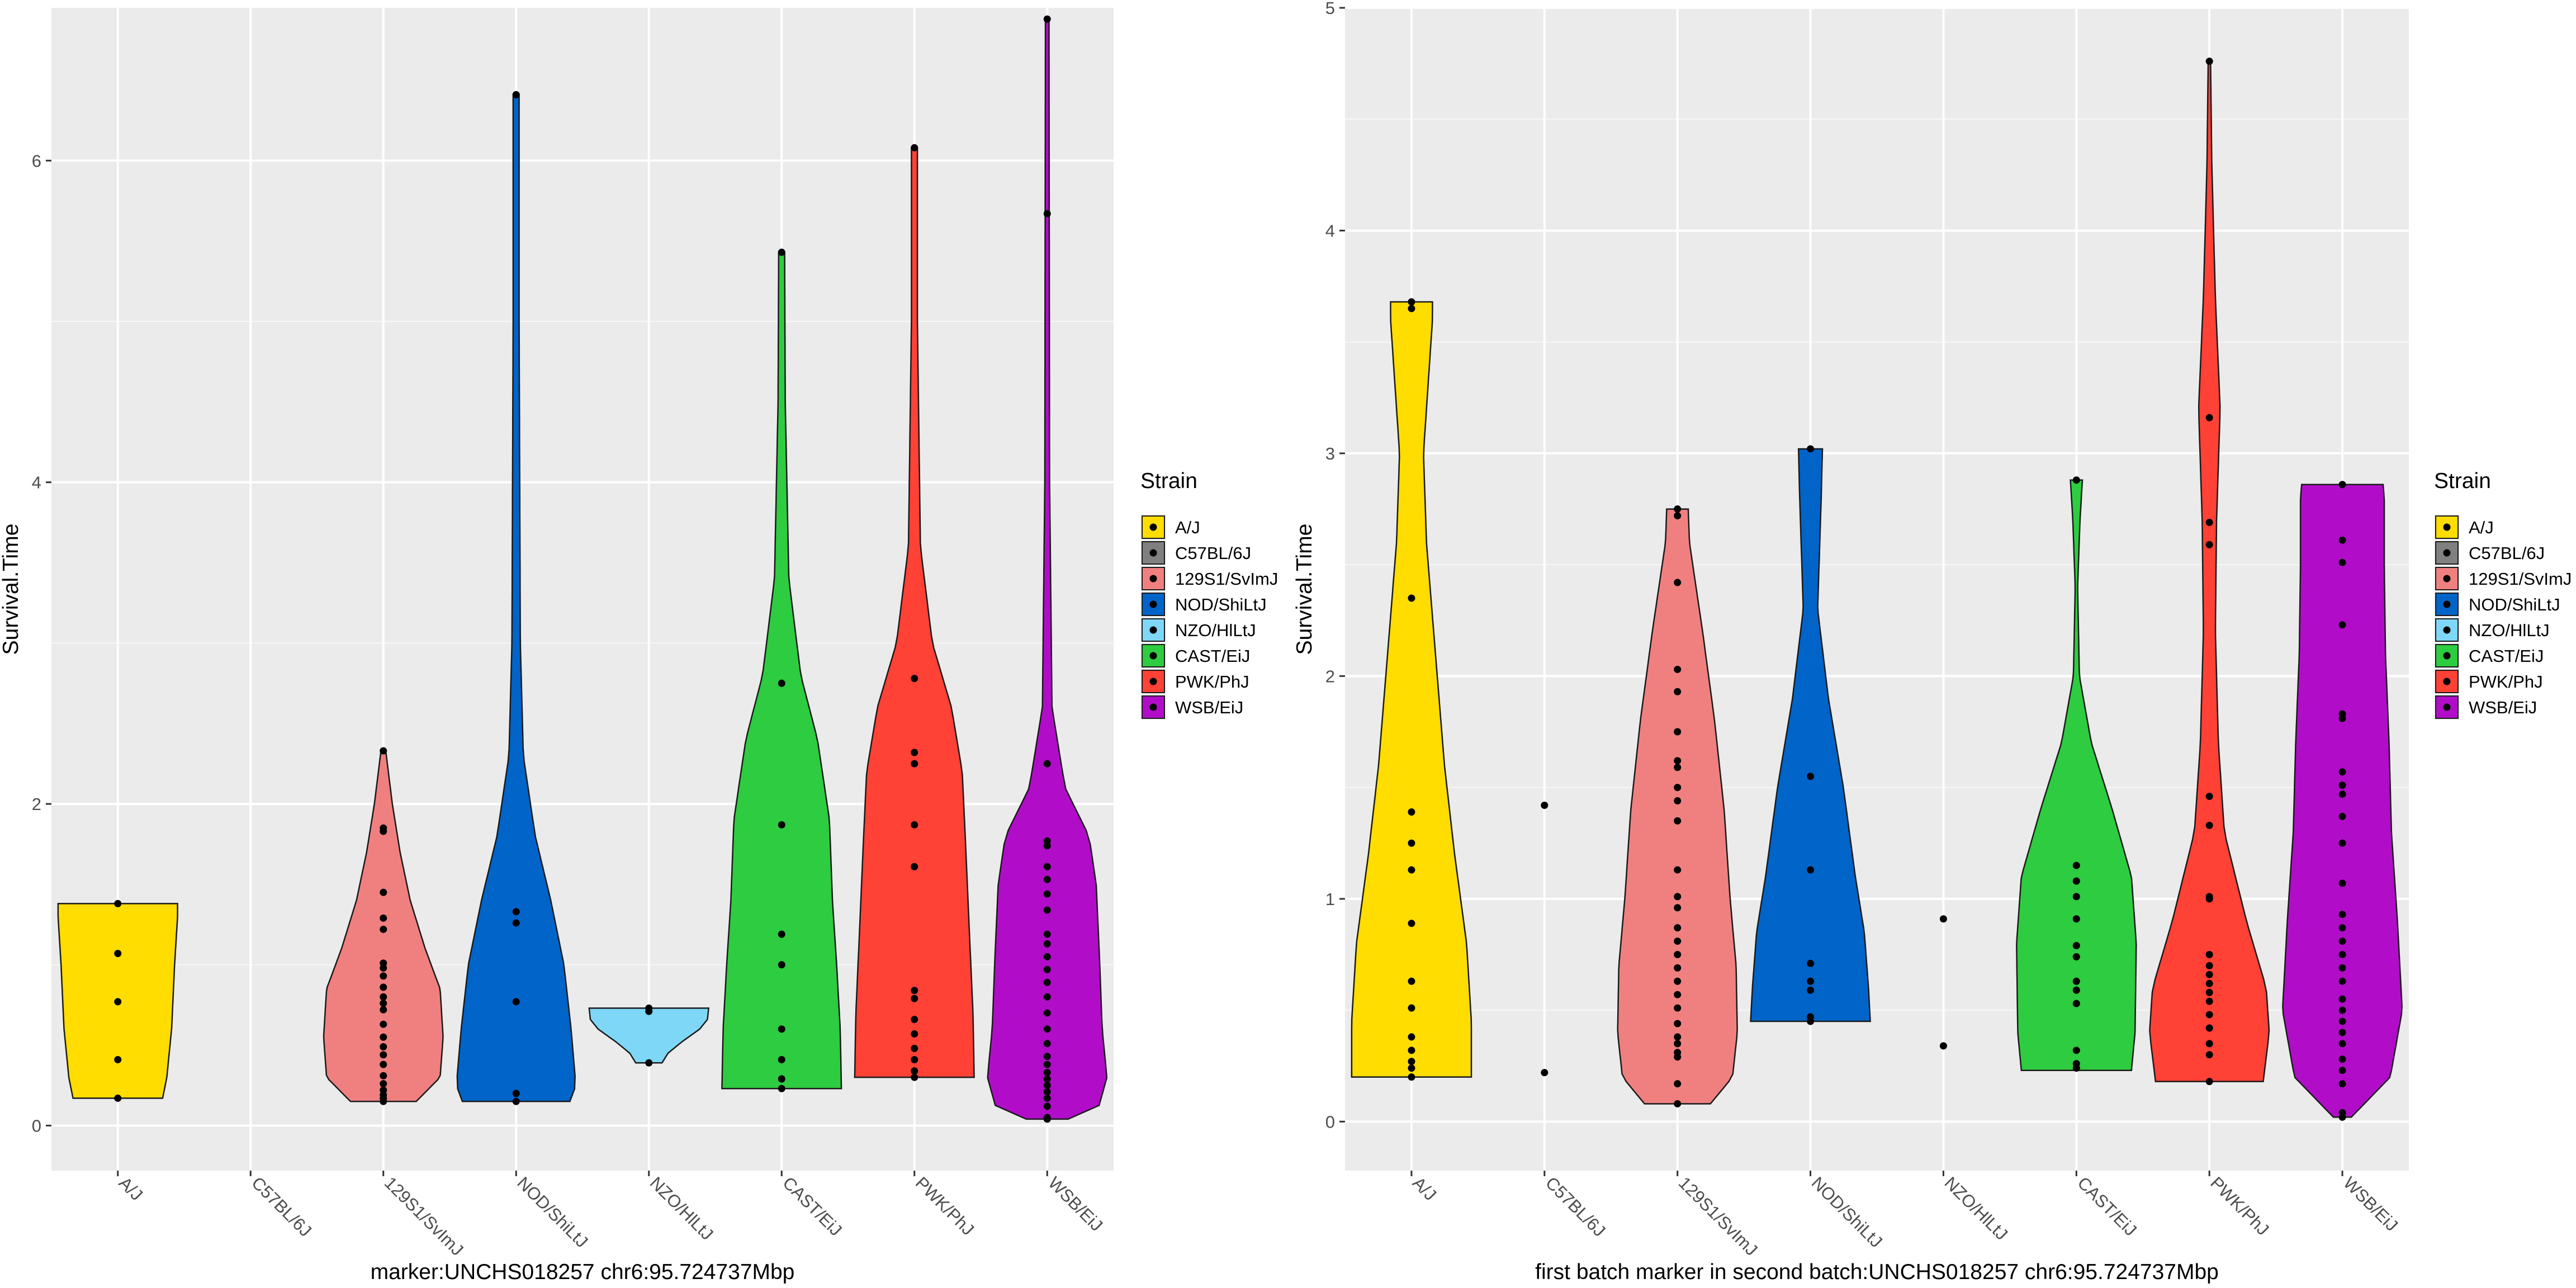 This screenshot has width=2576, height=1288. Describe the element at coordinates (12, 589) in the screenshot. I see `y-axis-label: Survival.Time` at that location.